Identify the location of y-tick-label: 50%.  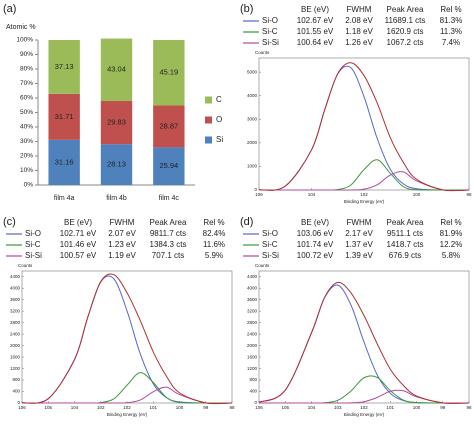
(26, 112).